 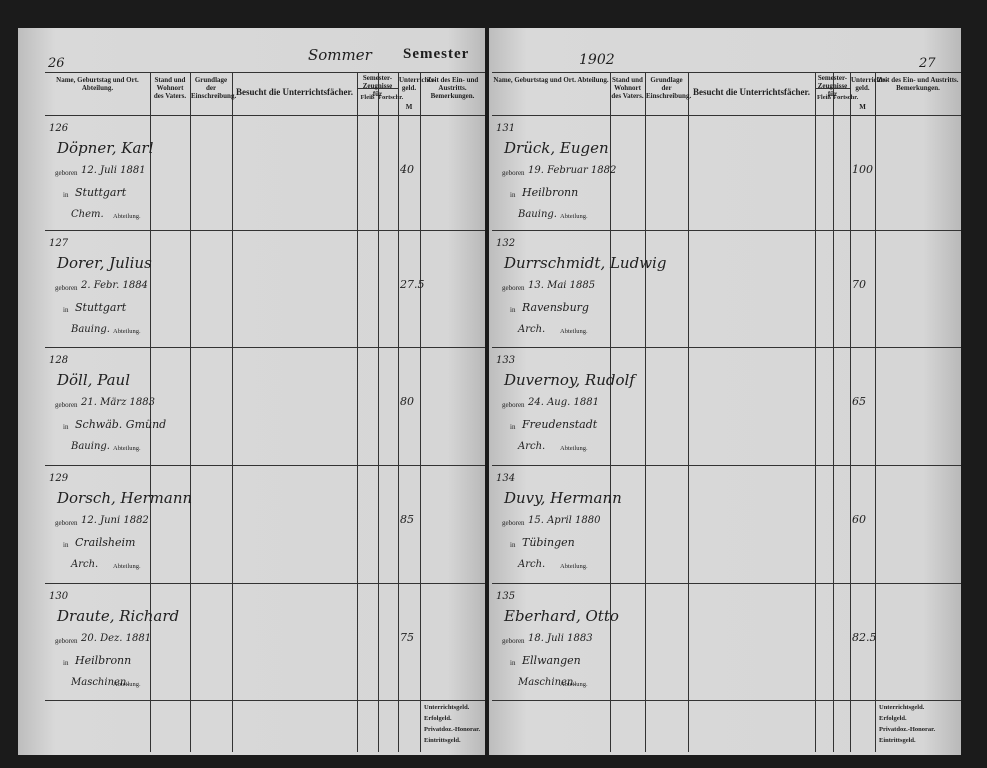 What do you see at coordinates (407, 169) in the screenshot?
I see `fee: 40` at bounding box center [407, 169].